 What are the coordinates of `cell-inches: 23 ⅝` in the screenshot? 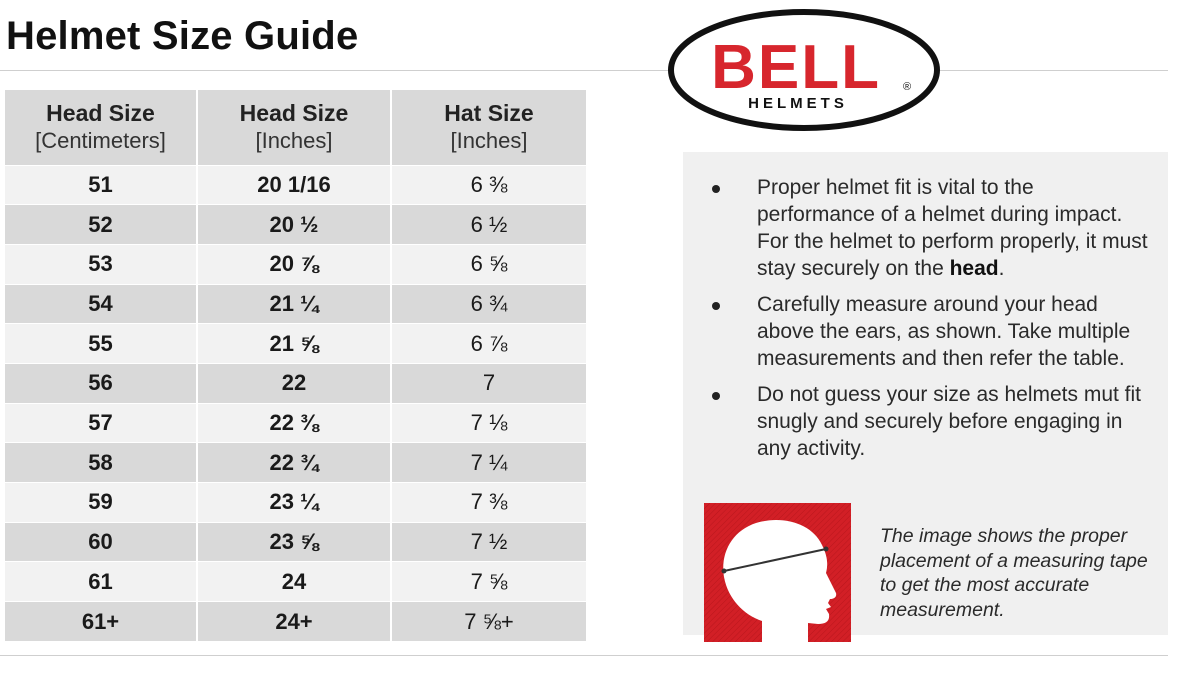 It's located at (294, 541).